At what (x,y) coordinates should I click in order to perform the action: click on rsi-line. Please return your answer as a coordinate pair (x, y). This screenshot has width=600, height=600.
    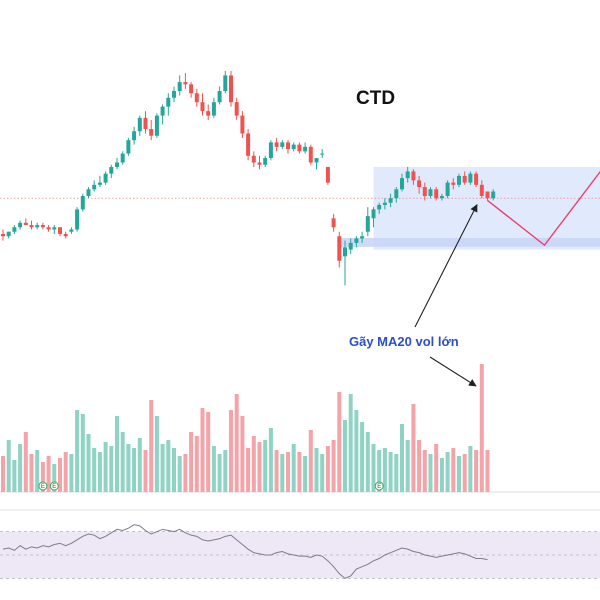
    Looking at the image, I should click on (245, 551).